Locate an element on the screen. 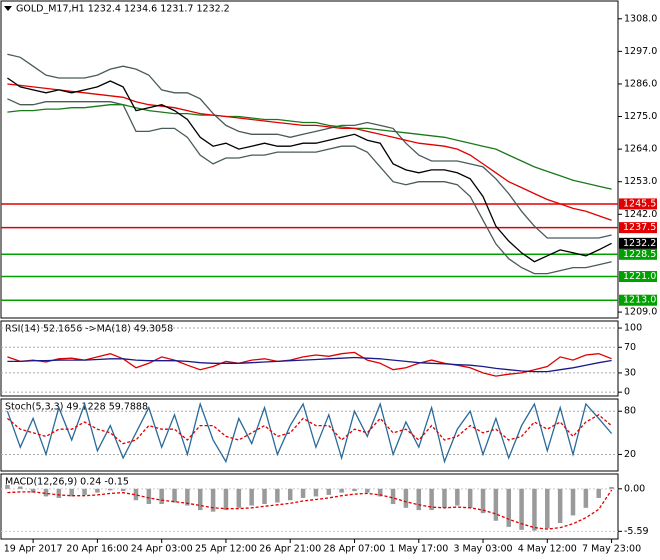 Image resolution: width=660 pixels, height=560 pixels. x-tick-label: 4 May 12:00 is located at coordinates (547, 549).